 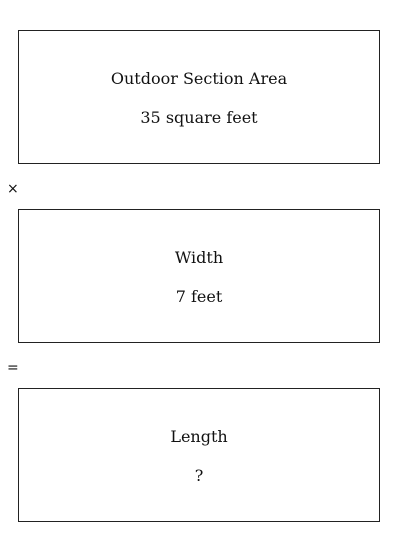 What do you see at coordinates (13, 189) in the screenshot?
I see `multiply-operator: ×` at bounding box center [13, 189].